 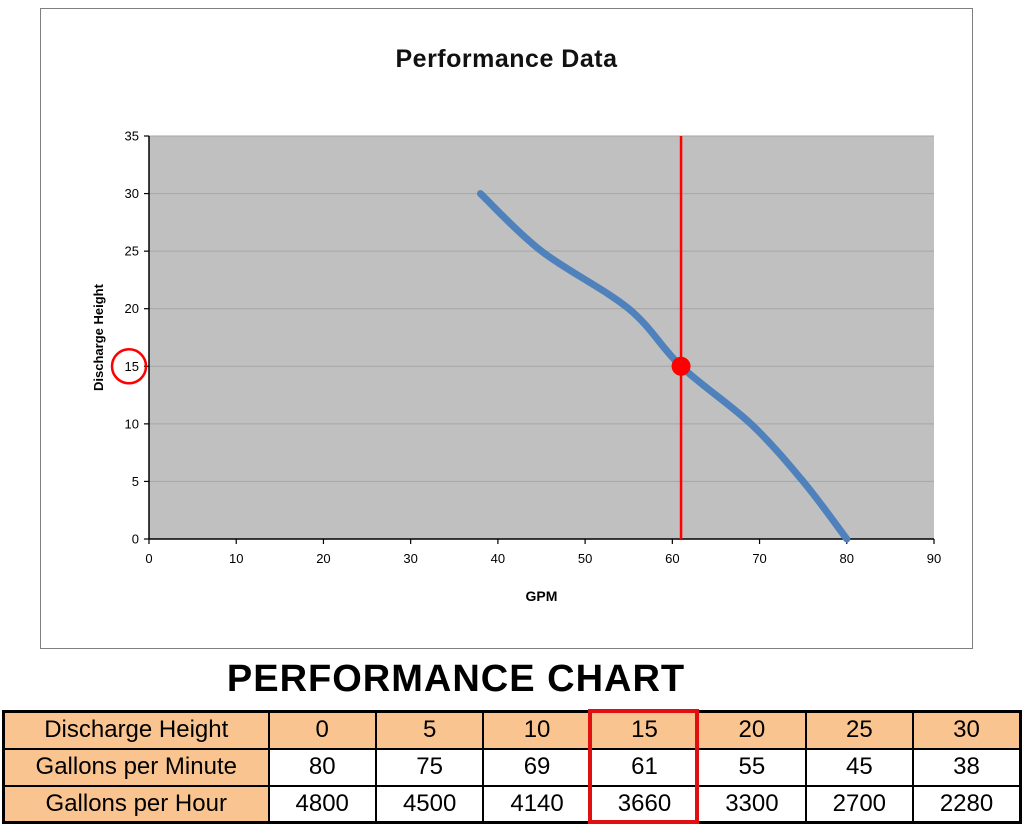 I want to click on table-cell: 4140, so click(x=537, y=804).